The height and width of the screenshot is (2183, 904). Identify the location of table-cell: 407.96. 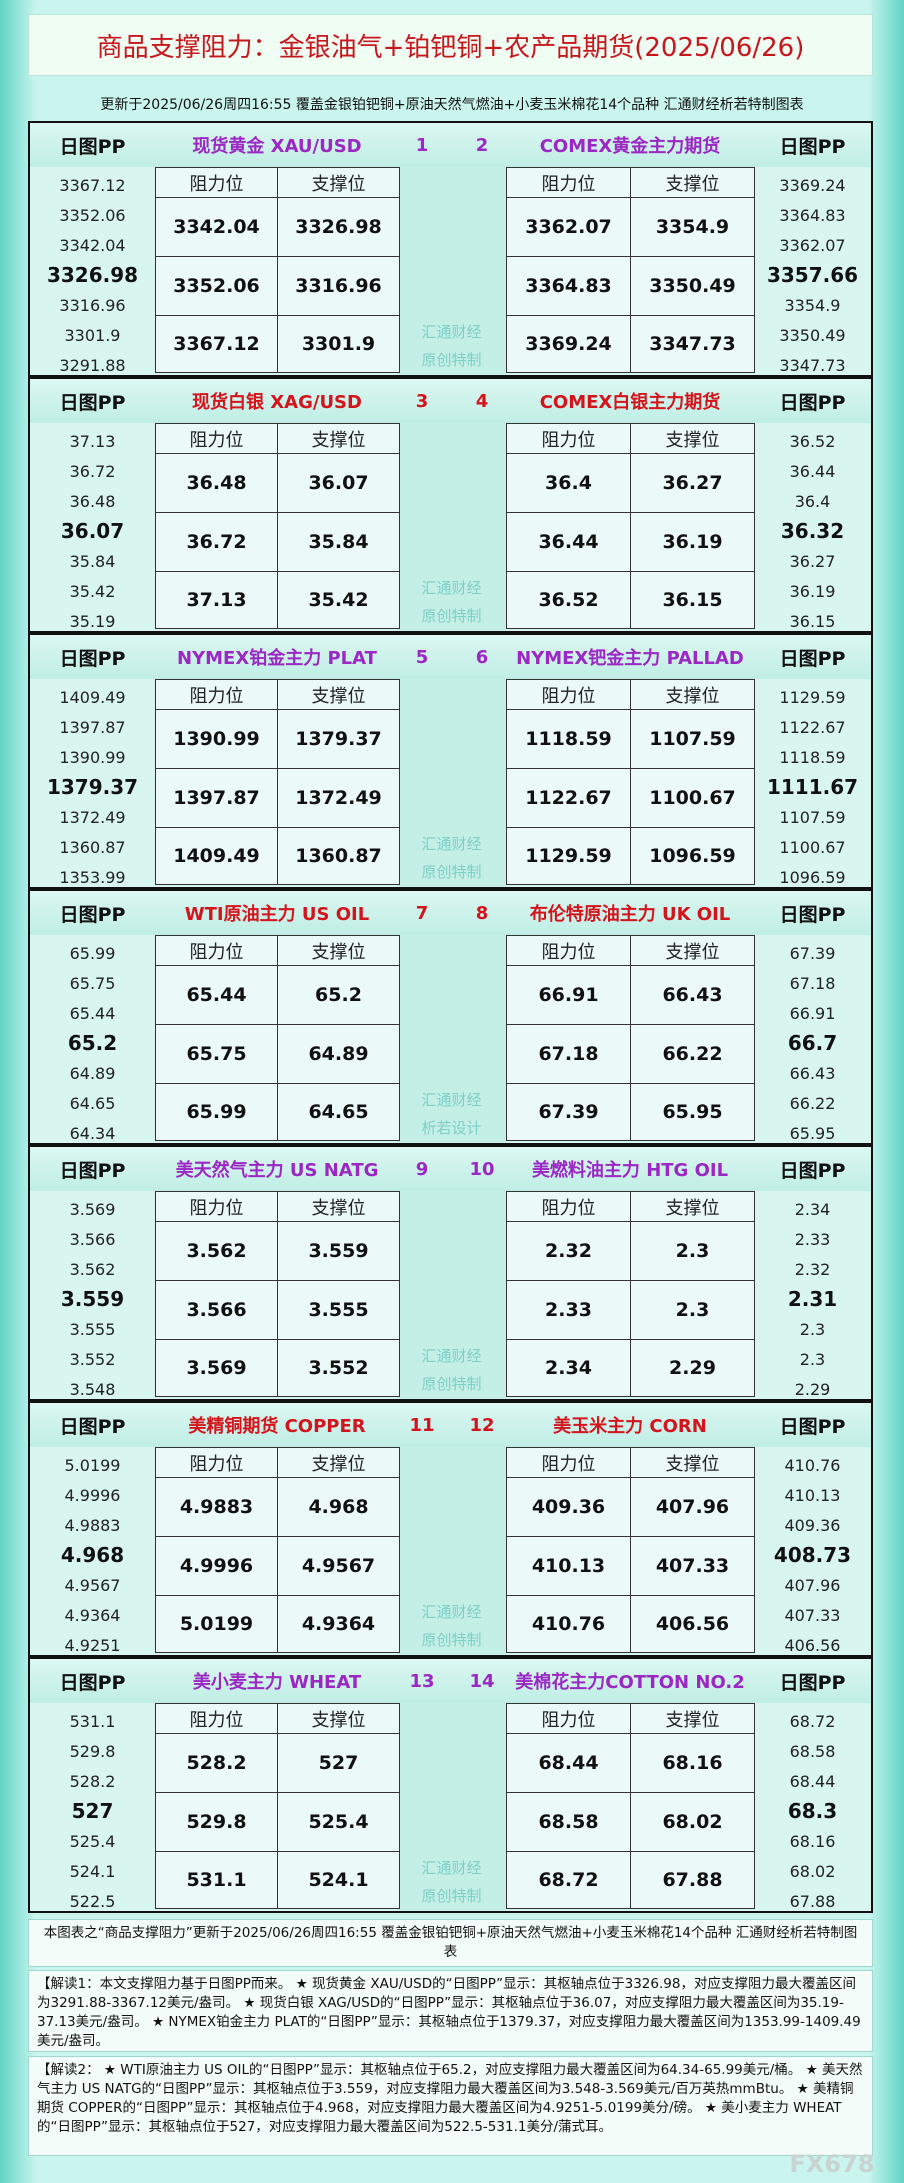
(692, 1507).